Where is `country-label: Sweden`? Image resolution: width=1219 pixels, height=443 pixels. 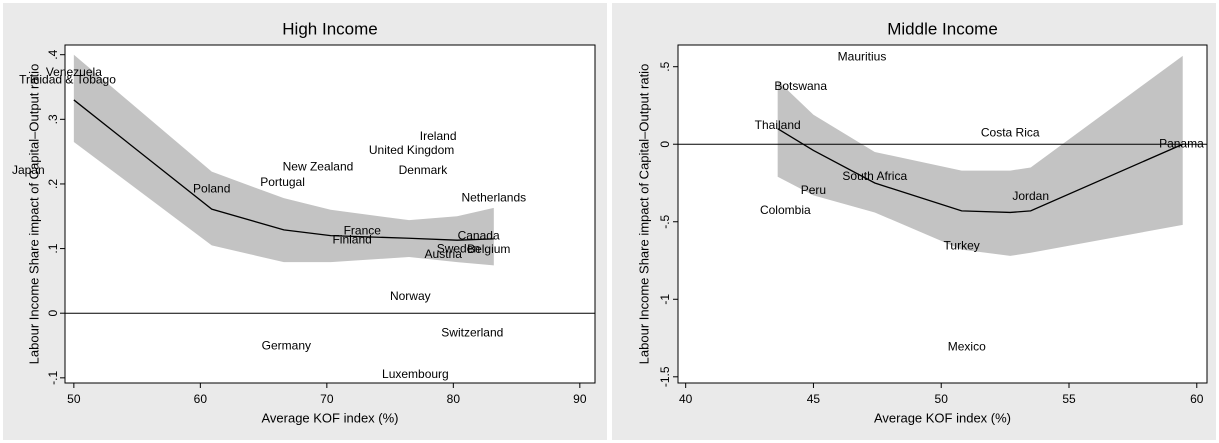 country-label: Sweden is located at coordinates (458, 248).